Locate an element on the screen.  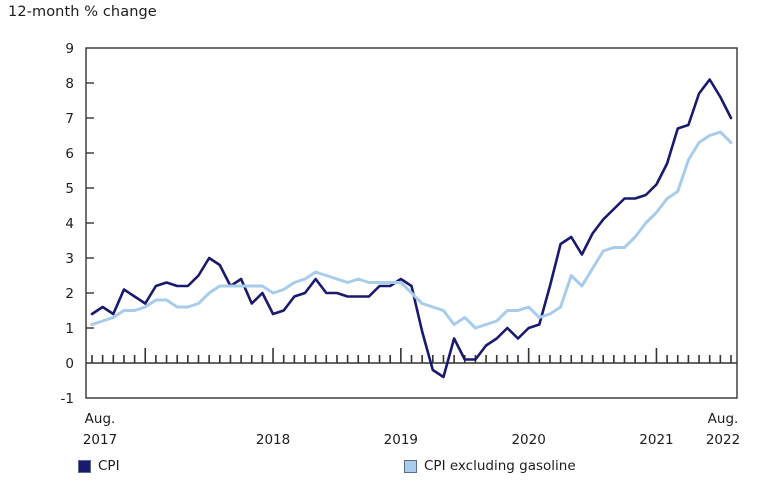
svg-text: 2017 is located at coordinates (100, 440).